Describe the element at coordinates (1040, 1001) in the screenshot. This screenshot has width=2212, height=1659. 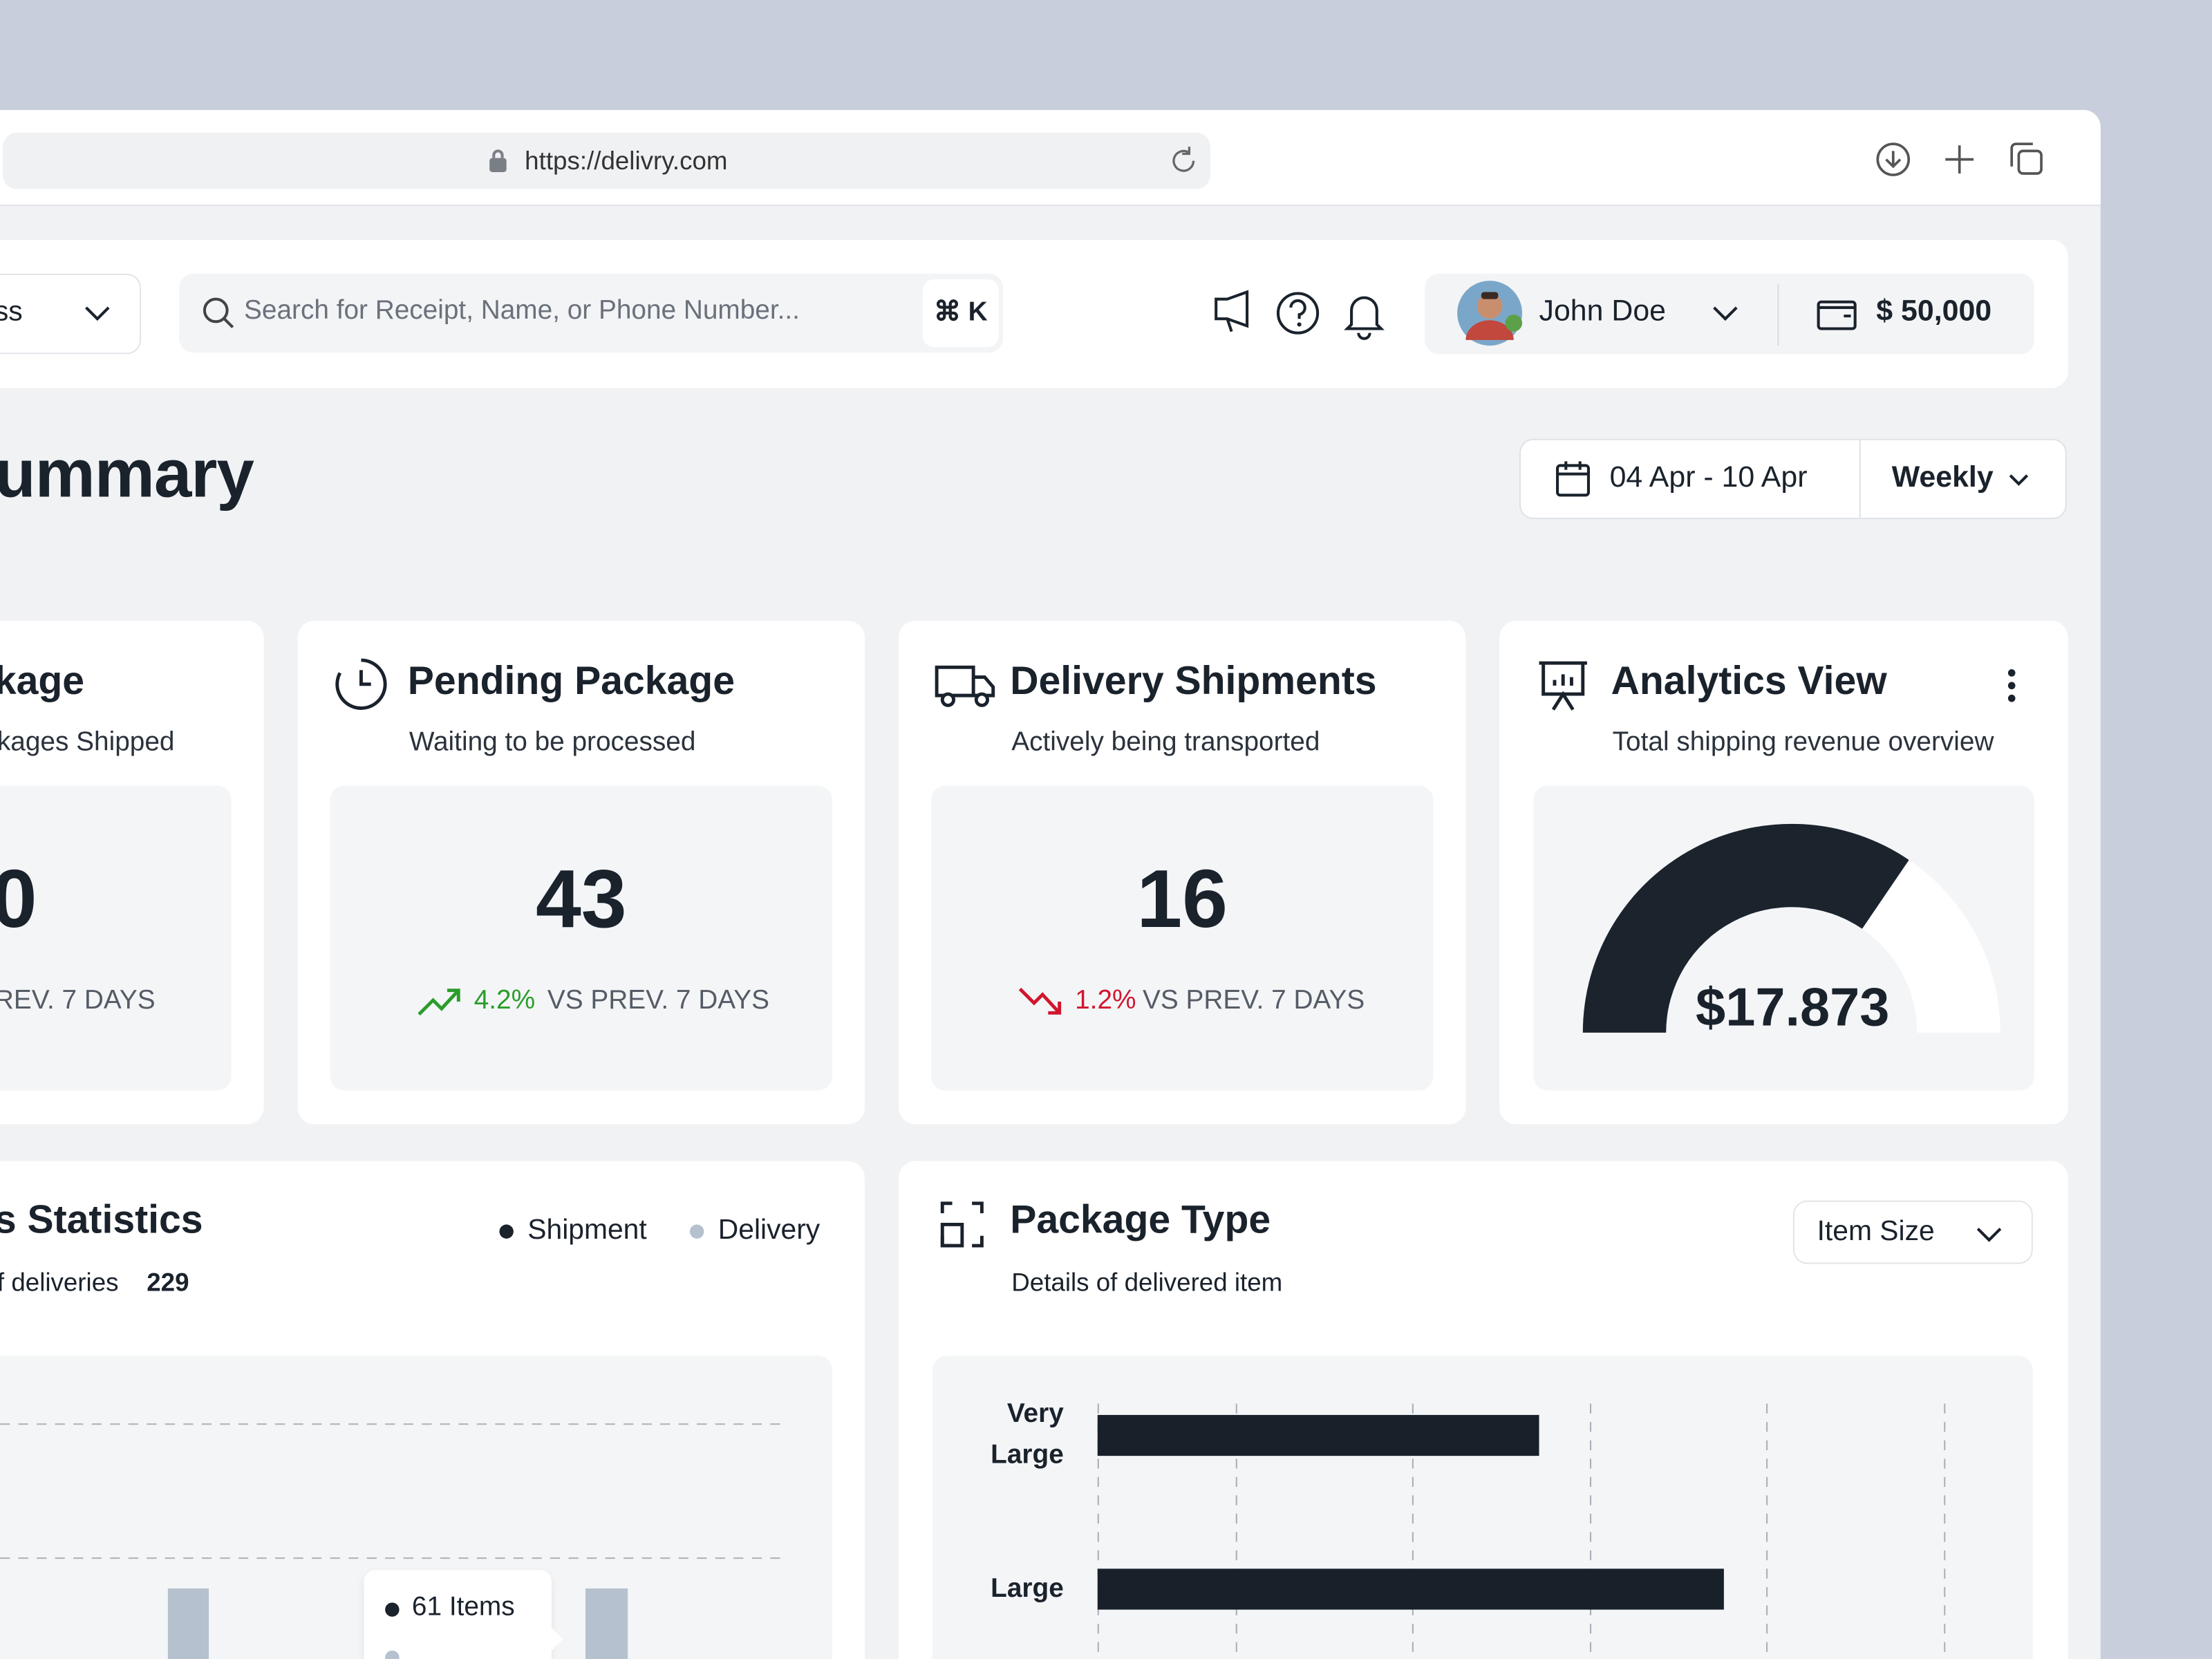
I see `trend-down-icon` at that location.